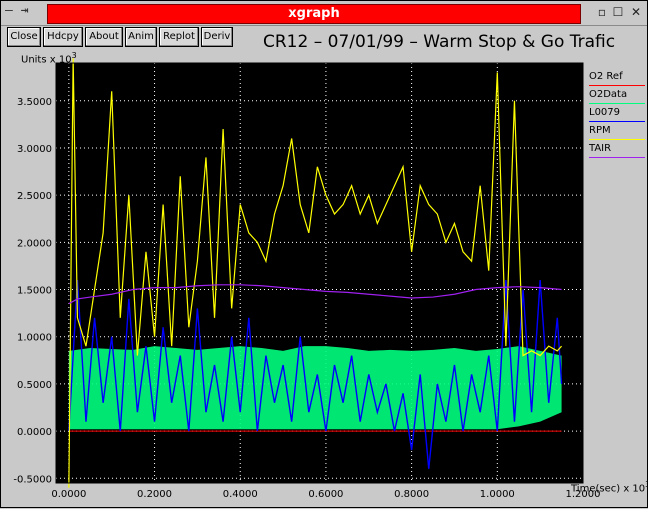 Image resolution: width=648 pixels, height=509 pixels. What do you see at coordinates (34, 102) in the screenshot?
I see `y-tick-label: 3.5000` at bounding box center [34, 102].